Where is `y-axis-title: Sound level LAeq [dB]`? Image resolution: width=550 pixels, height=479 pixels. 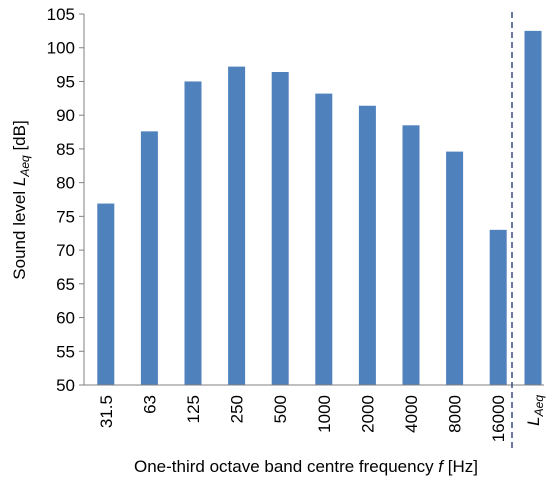
y-axis-title: Sound level LAeq [dB] is located at coordinates (21, 199).